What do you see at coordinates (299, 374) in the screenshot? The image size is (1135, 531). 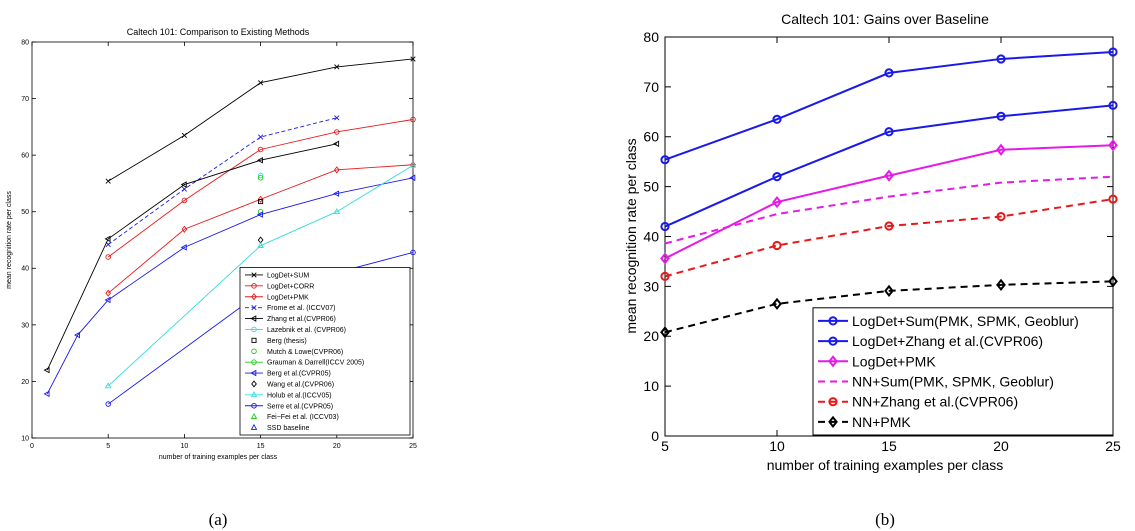 I see `chart-a-legend-label: Berg et al.(CVPR05)` at bounding box center [299, 374].